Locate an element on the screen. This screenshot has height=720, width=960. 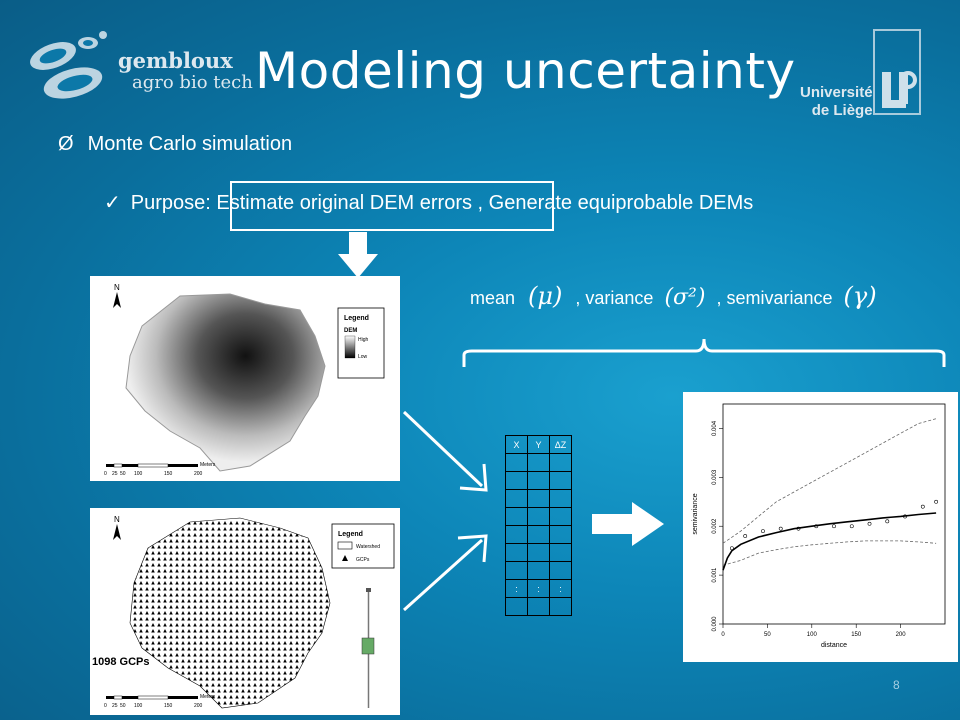
gcp-map-panel: N Legend Watershed GCPs 0 25 50 100 150 is located at coordinates (245, 611).